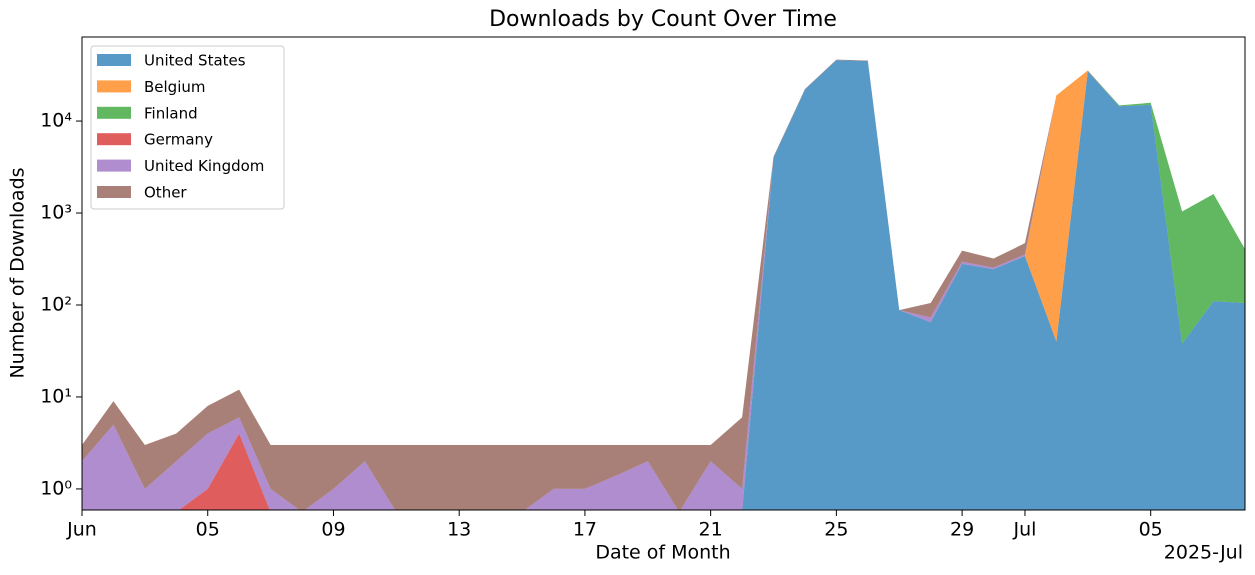 The height and width of the screenshot is (575, 1255). Describe the element at coordinates (195, 61) in the screenshot. I see `legend-label: United States` at that location.